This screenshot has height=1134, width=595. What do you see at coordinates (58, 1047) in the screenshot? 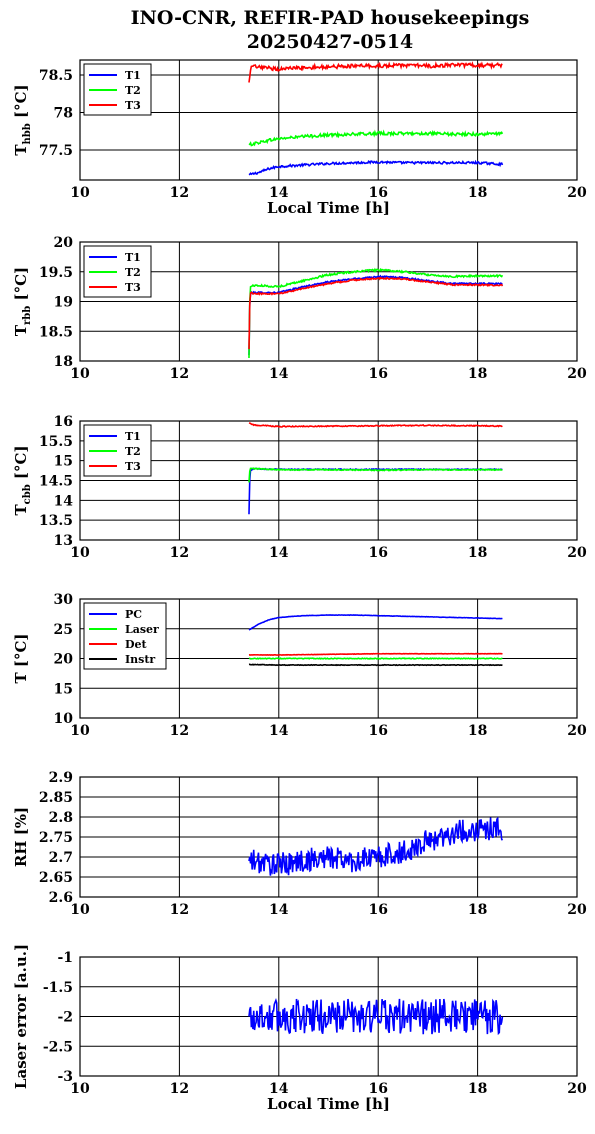
I see `y-tick-label: -2.5` at bounding box center [58, 1047].